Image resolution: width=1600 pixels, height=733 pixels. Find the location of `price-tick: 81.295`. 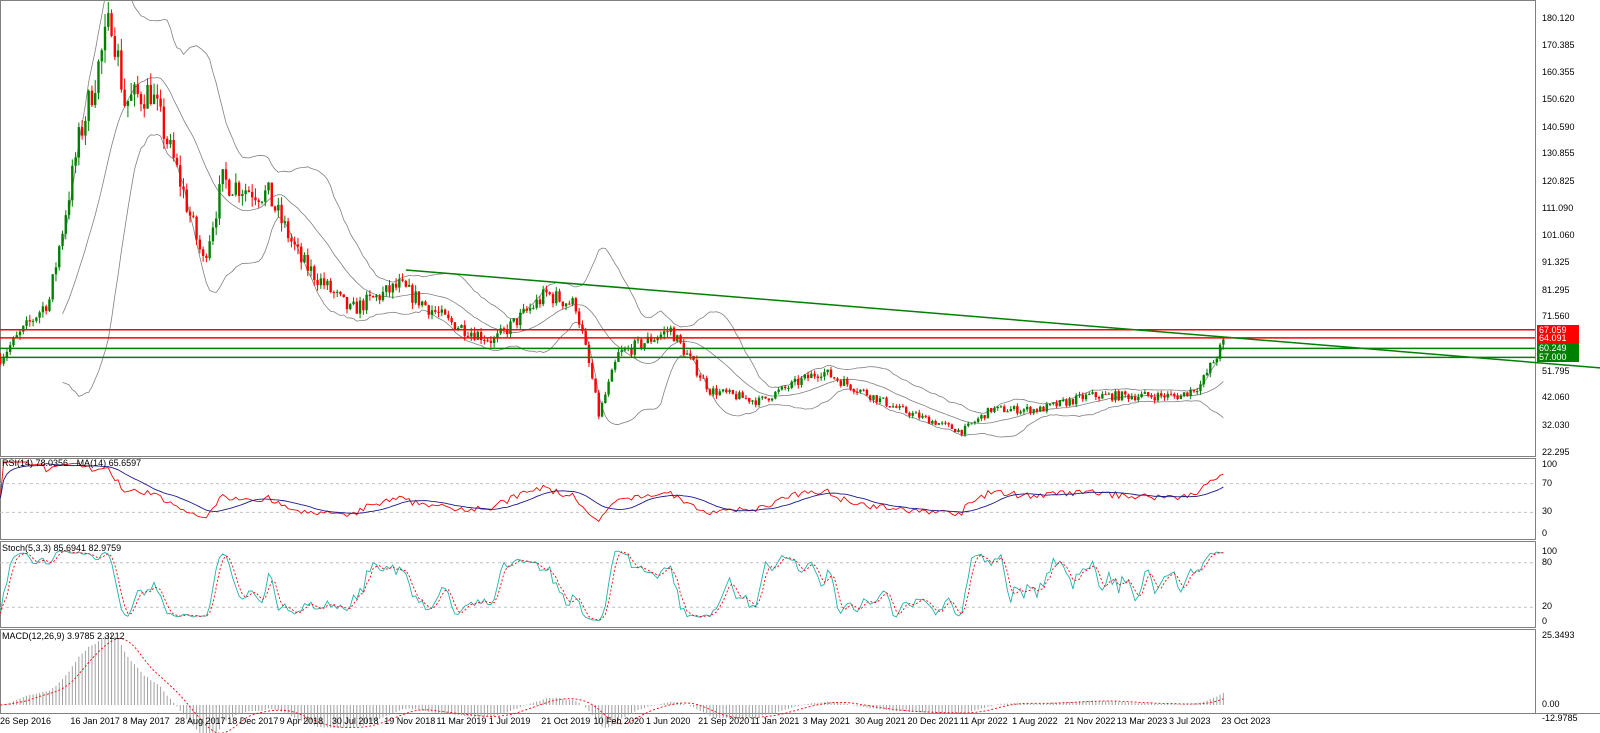

price-tick: 81.295 is located at coordinates (1556, 289).